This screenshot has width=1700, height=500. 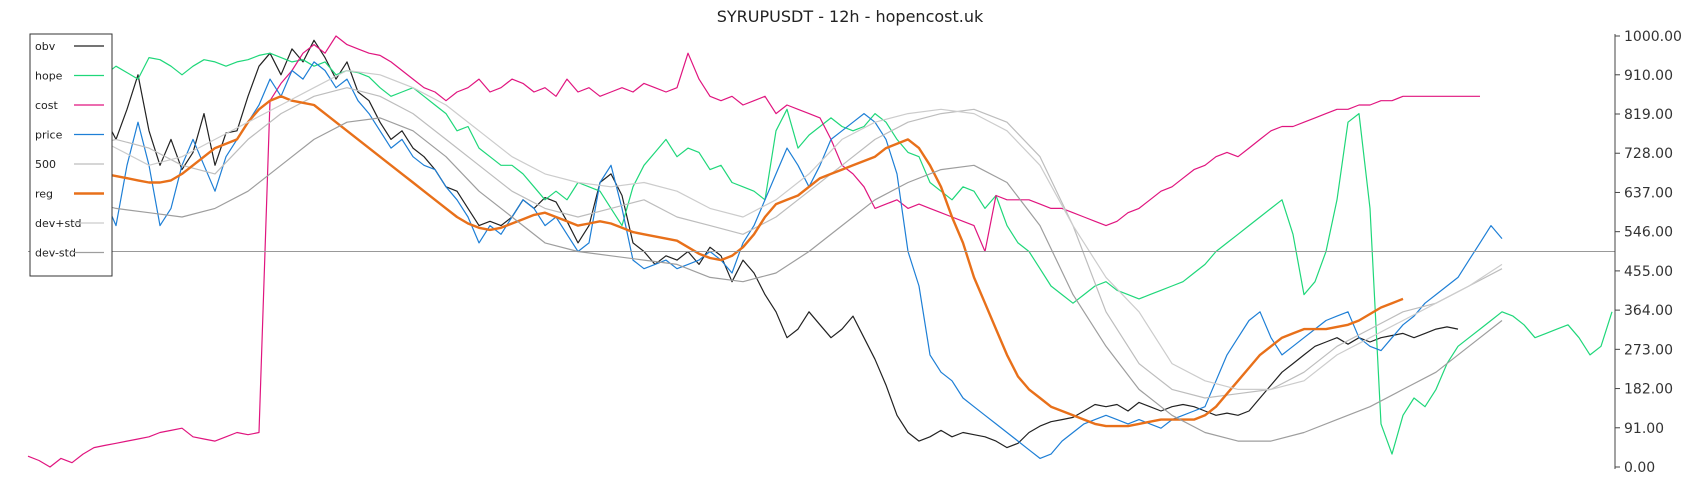 I want to click on y-tick-label: 728.00, so click(x=1648, y=154).